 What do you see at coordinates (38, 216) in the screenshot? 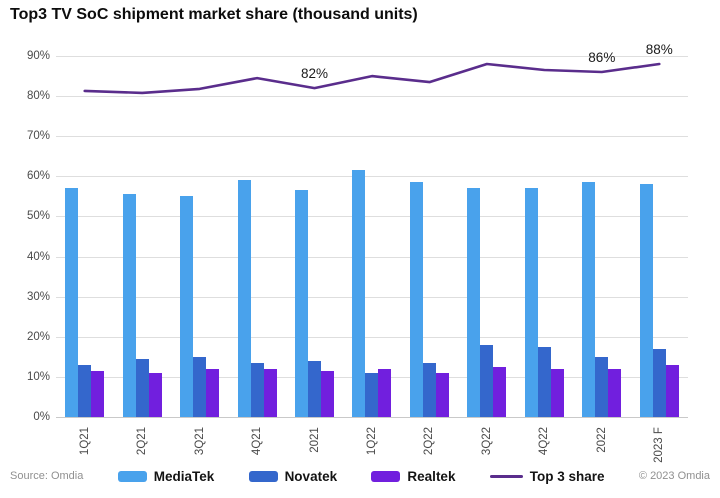
I see `y-tick-label-50: 50%` at bounding box center [38, 216].